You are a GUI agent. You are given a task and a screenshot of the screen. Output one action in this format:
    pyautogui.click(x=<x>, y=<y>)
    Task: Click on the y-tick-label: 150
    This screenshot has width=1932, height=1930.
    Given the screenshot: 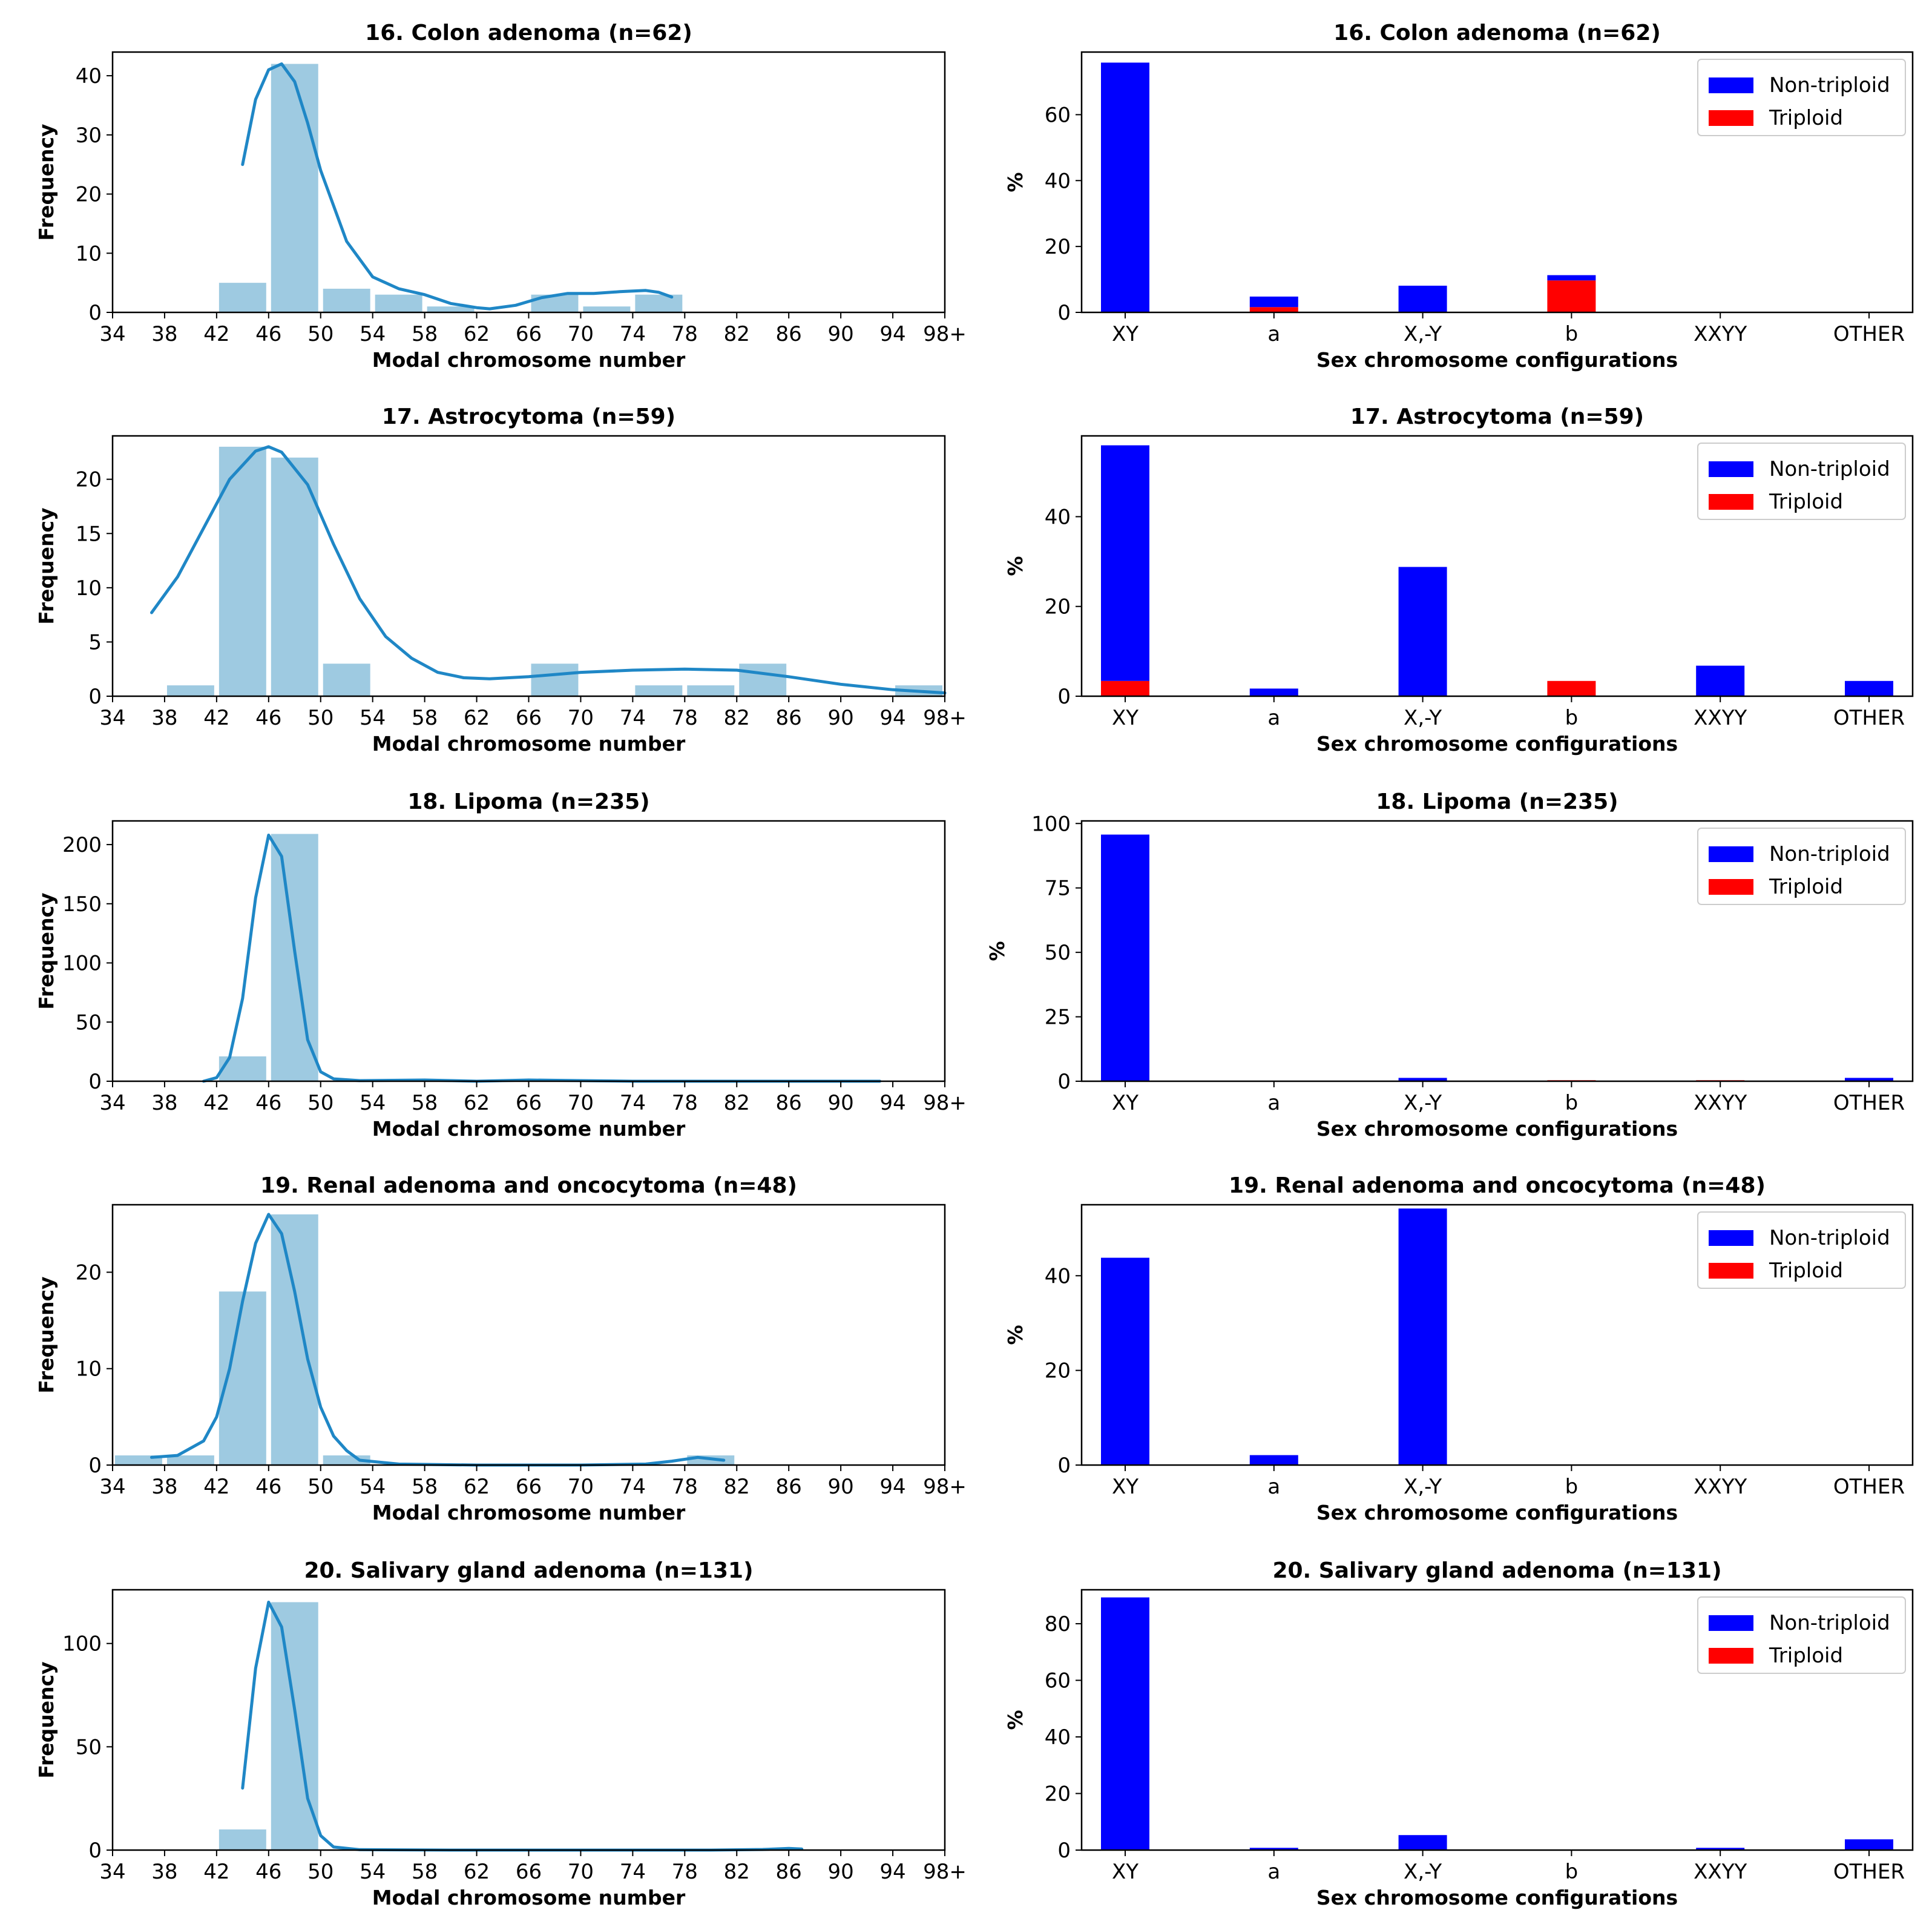 What is the action you would take?
    pyautogui.click(x=82, y=904)
    